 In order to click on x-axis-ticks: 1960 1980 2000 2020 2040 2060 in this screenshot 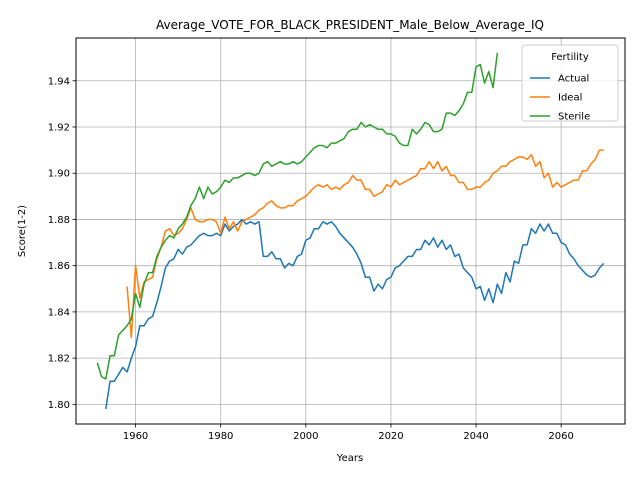, I will do `click(348, 433)`.